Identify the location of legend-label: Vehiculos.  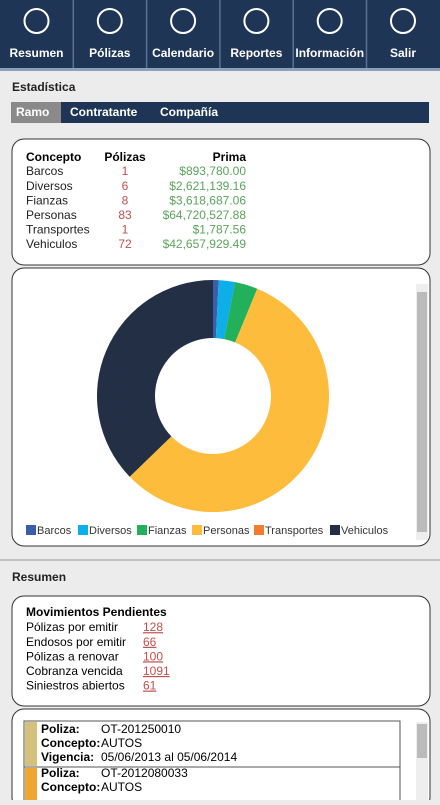
(365, 531).